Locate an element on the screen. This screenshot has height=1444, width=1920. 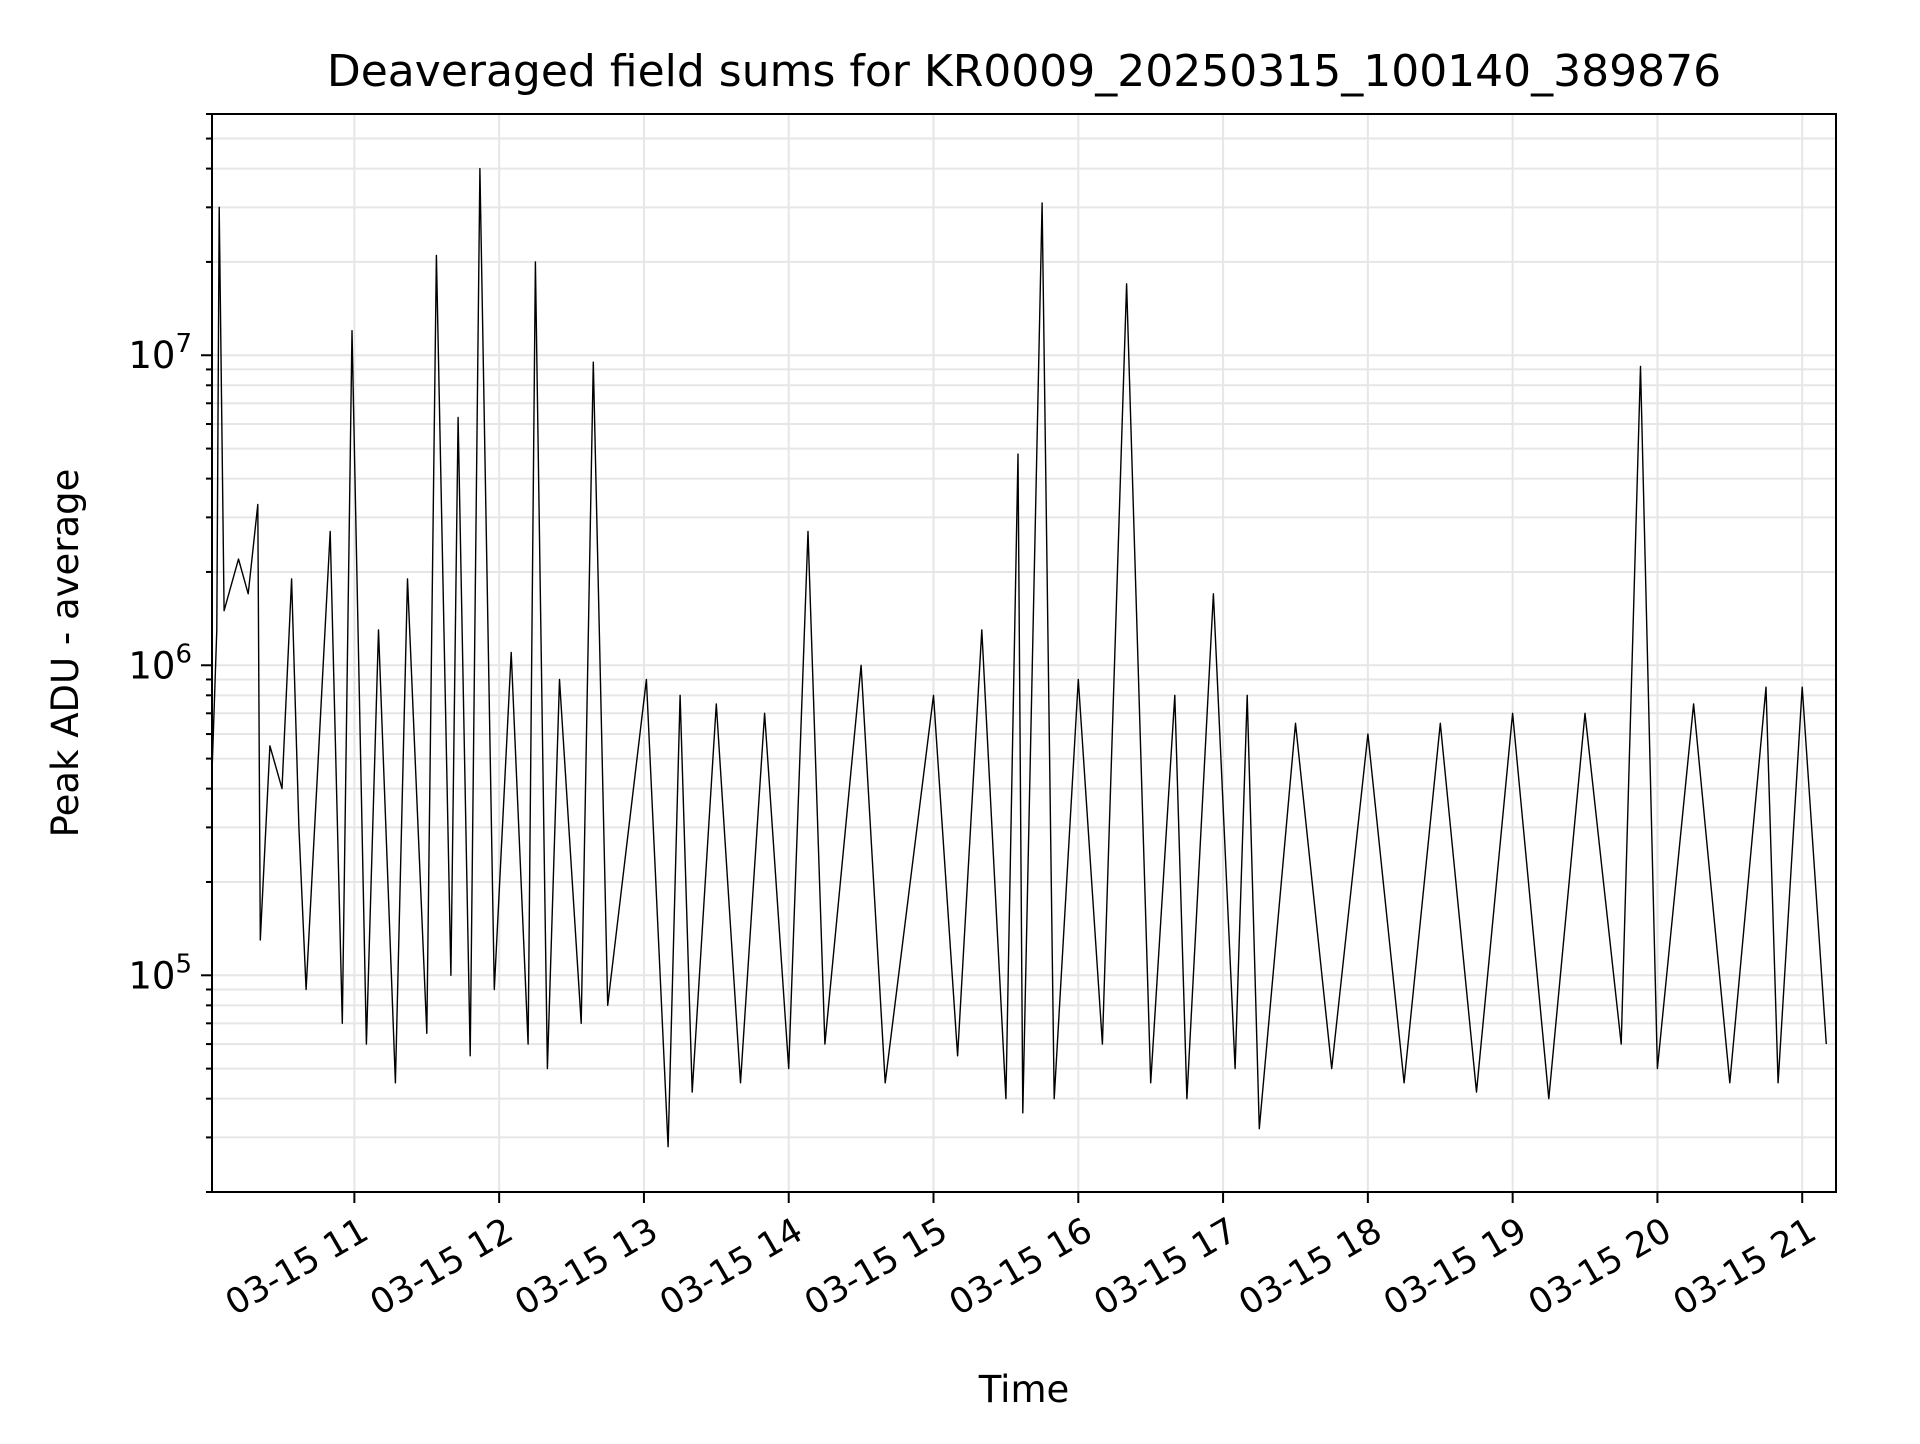
x-axis-label: Time is located at coordinates (1024, 1389).